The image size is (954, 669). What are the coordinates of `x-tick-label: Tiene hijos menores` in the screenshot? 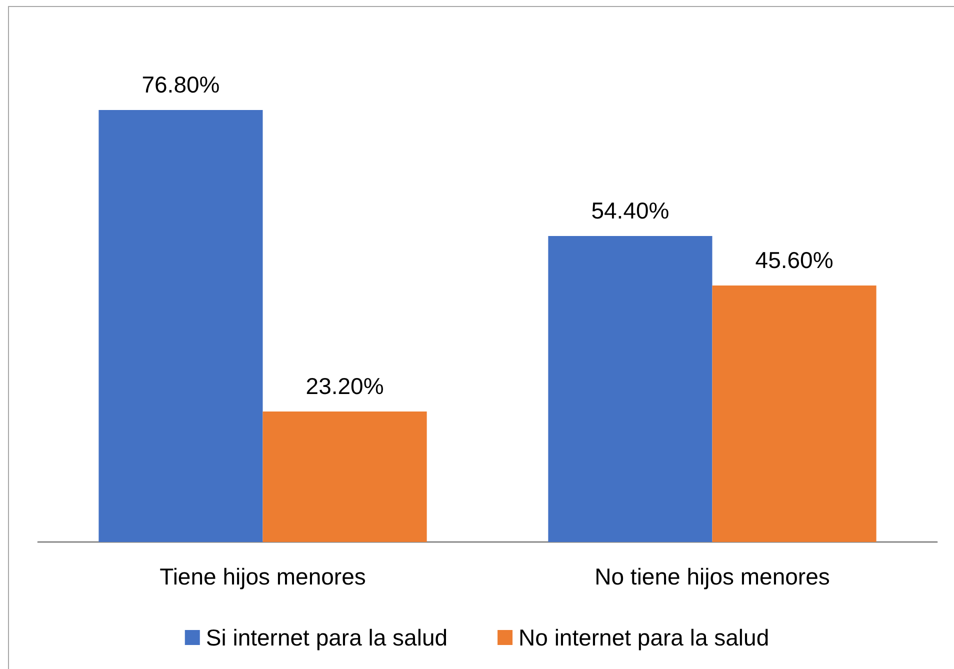 It's located at (263, 577).